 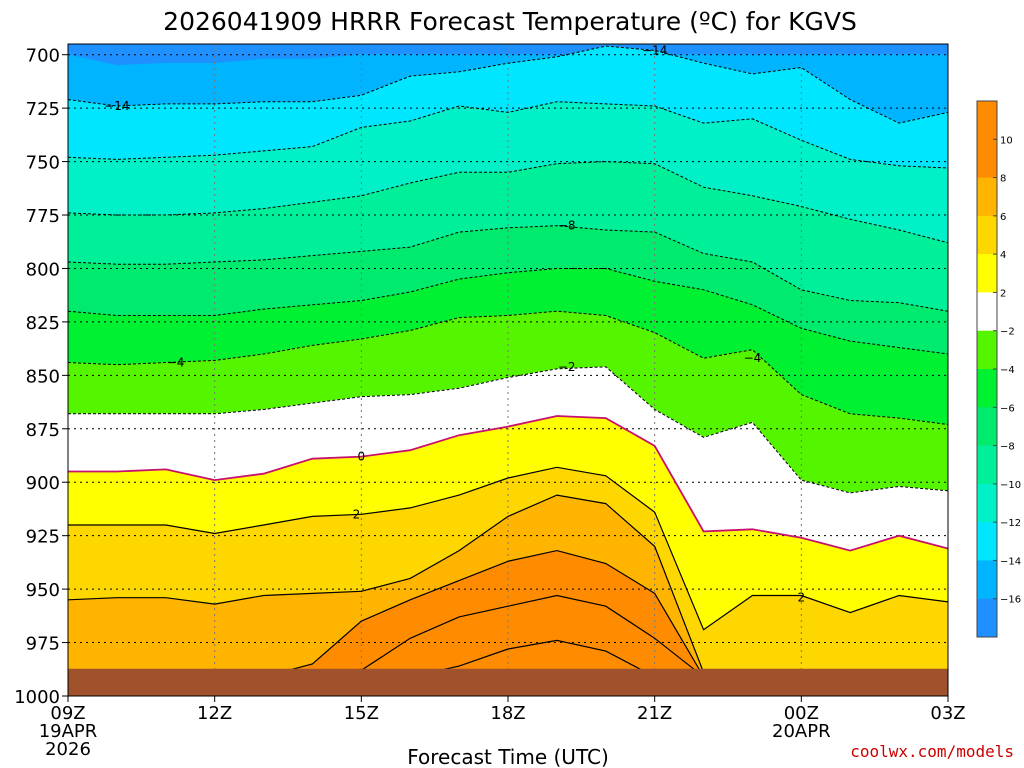 What do you see at coordinates (43, 56) in the screenshot?
I see `y-tick-label: 700` at bounding box center [43, 56].